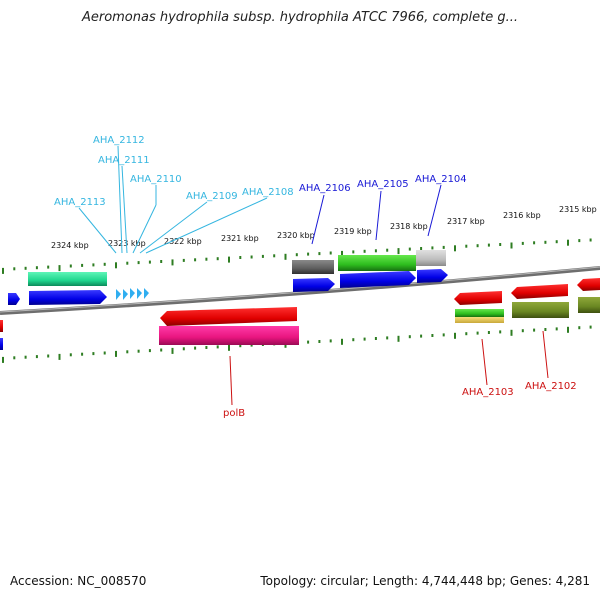 The height and width of the screenshot is (600, 600). Describe the element at coordinates (296, 235) in the screenshot. I see `kbp-label: 2320 kbp` at that location.